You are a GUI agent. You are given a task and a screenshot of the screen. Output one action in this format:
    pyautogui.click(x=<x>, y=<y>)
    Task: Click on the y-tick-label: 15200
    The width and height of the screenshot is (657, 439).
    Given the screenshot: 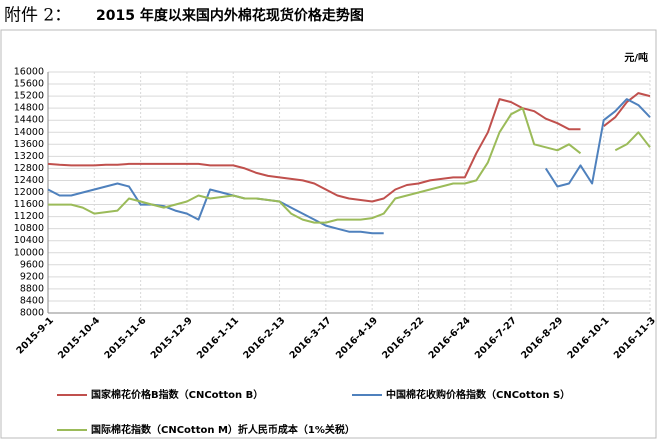 What is the action you would take?
    pyautogui.click(x=29, y=96)
    